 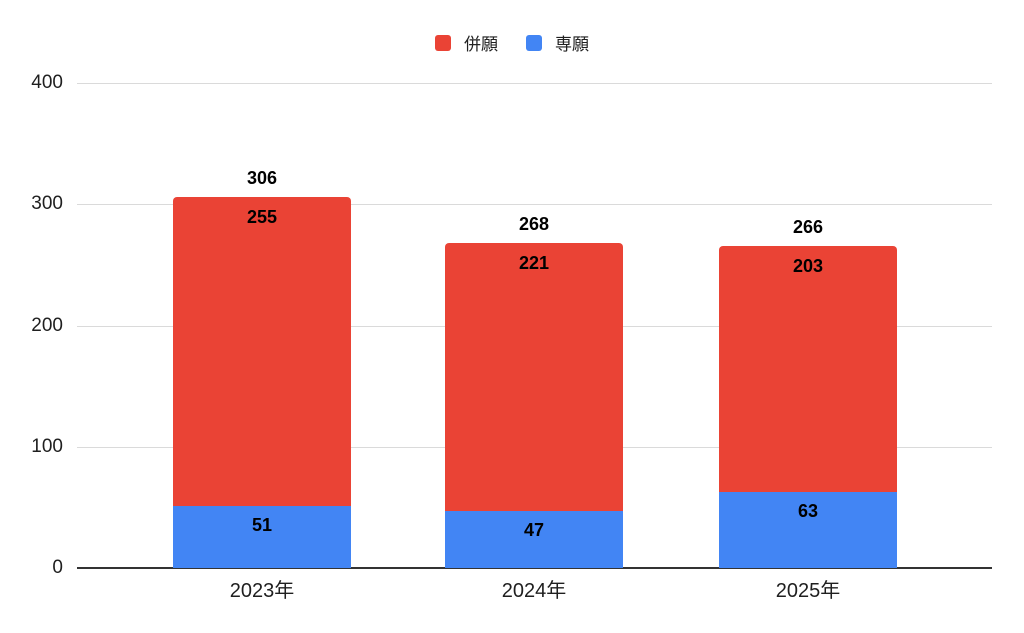 What do you see at coordinates (534, 224) in the screenshot?
I see `bar-2024-total-value: 268` at bounding box center [534, 224].